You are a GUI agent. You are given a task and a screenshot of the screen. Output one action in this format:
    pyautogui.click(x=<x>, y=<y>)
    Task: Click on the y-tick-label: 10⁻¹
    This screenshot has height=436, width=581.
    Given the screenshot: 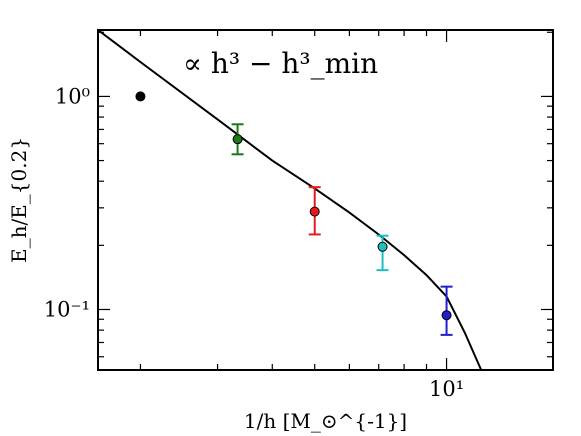 What is the action you would take?
    pyautogui.click(x=67, y=309)
    